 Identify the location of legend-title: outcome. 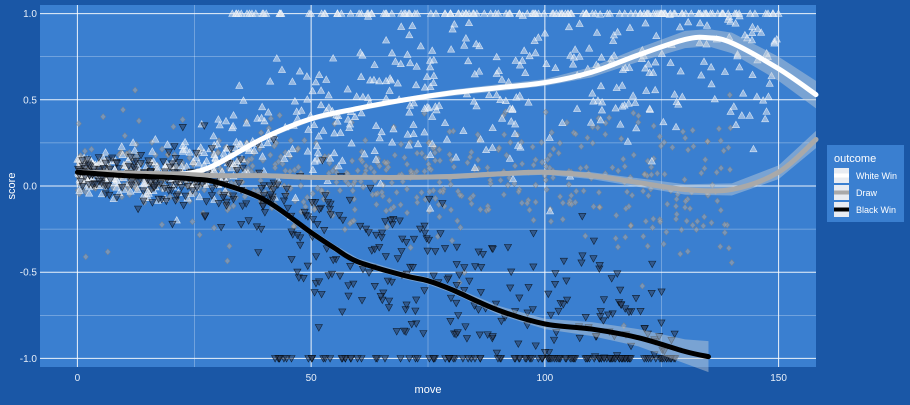
(855, 159).